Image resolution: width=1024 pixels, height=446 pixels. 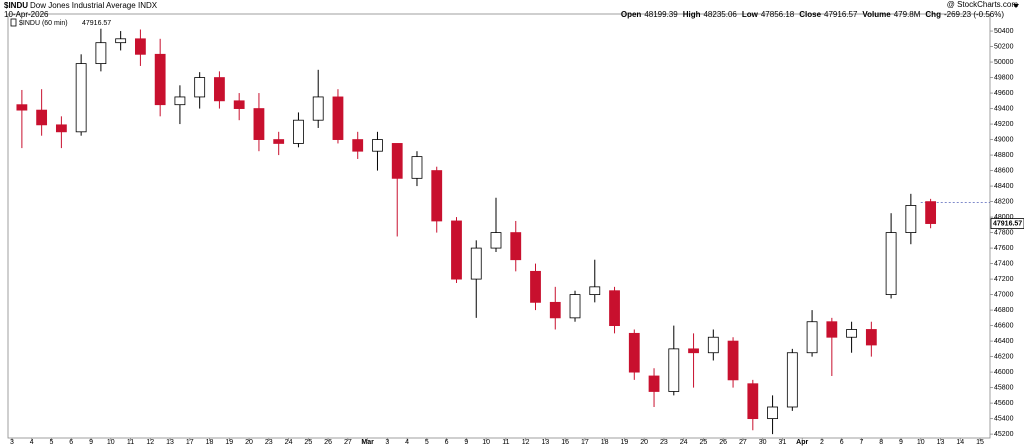 What do you see at coordinates (1004, 93) in the screenshot?
I see `y-tick-label: 49600` at bounding box center [1004, 93].